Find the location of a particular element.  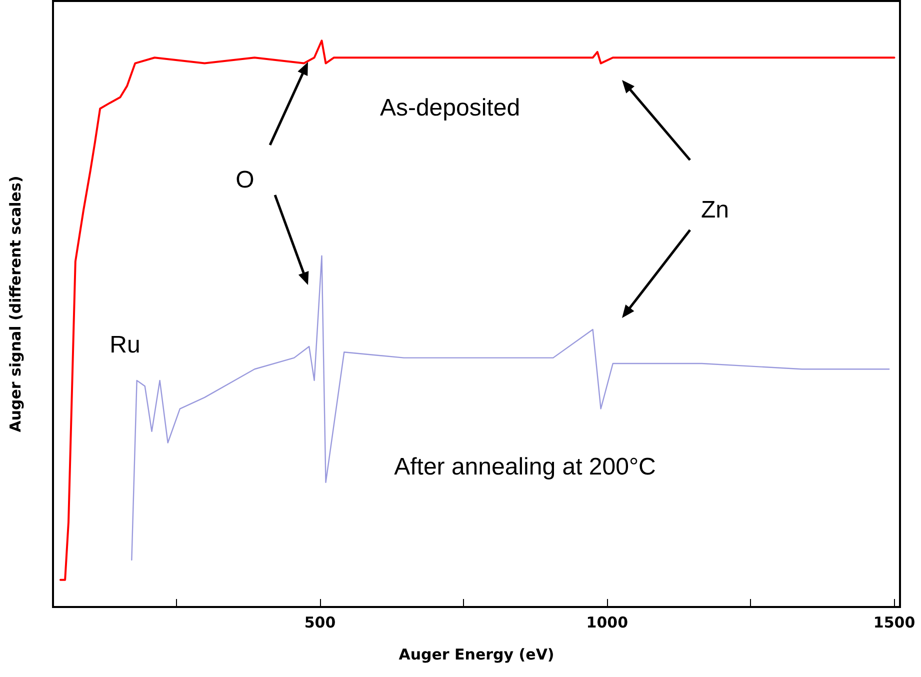

annotation: After annealing at 200°C is located at coordinates (525, 467).